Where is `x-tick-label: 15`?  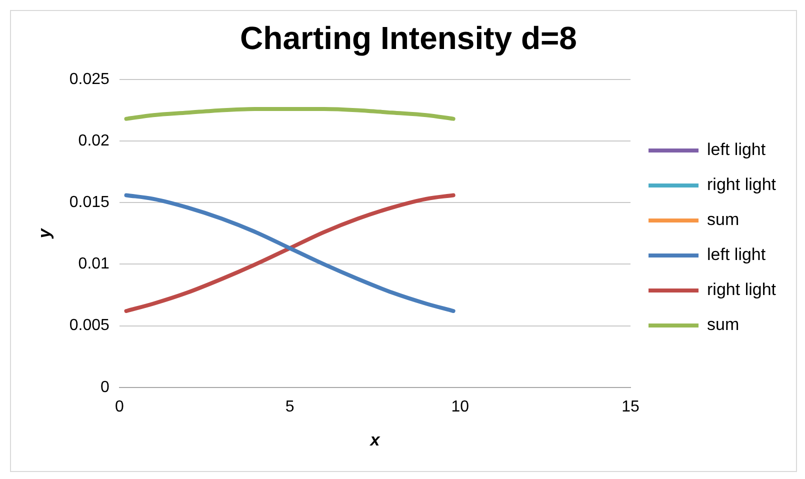 x-tick-label: 15 is located at coordinates (631, 407).